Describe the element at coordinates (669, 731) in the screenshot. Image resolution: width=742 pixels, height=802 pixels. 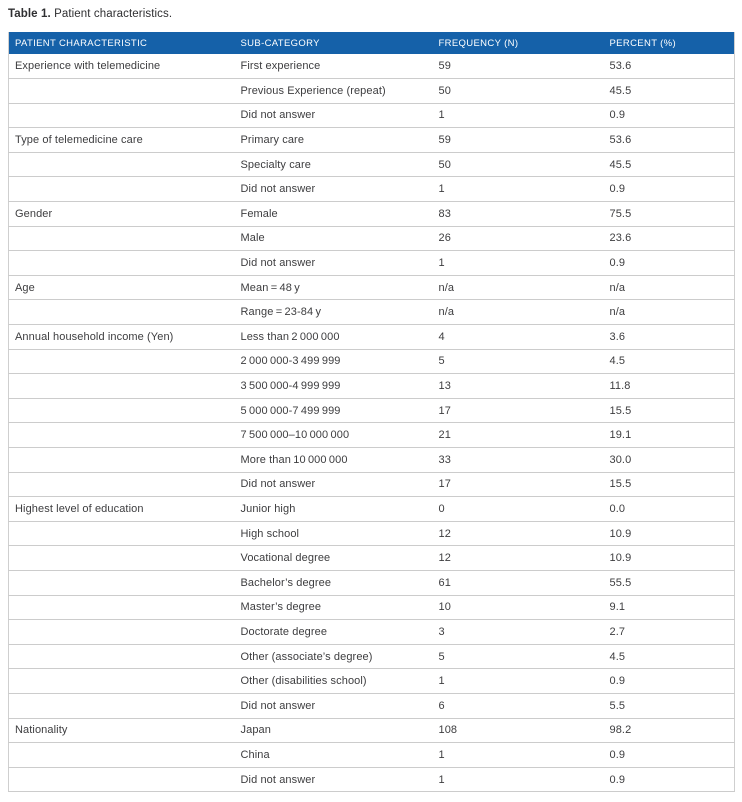
I see `cell-percent: 98.2` at that location.